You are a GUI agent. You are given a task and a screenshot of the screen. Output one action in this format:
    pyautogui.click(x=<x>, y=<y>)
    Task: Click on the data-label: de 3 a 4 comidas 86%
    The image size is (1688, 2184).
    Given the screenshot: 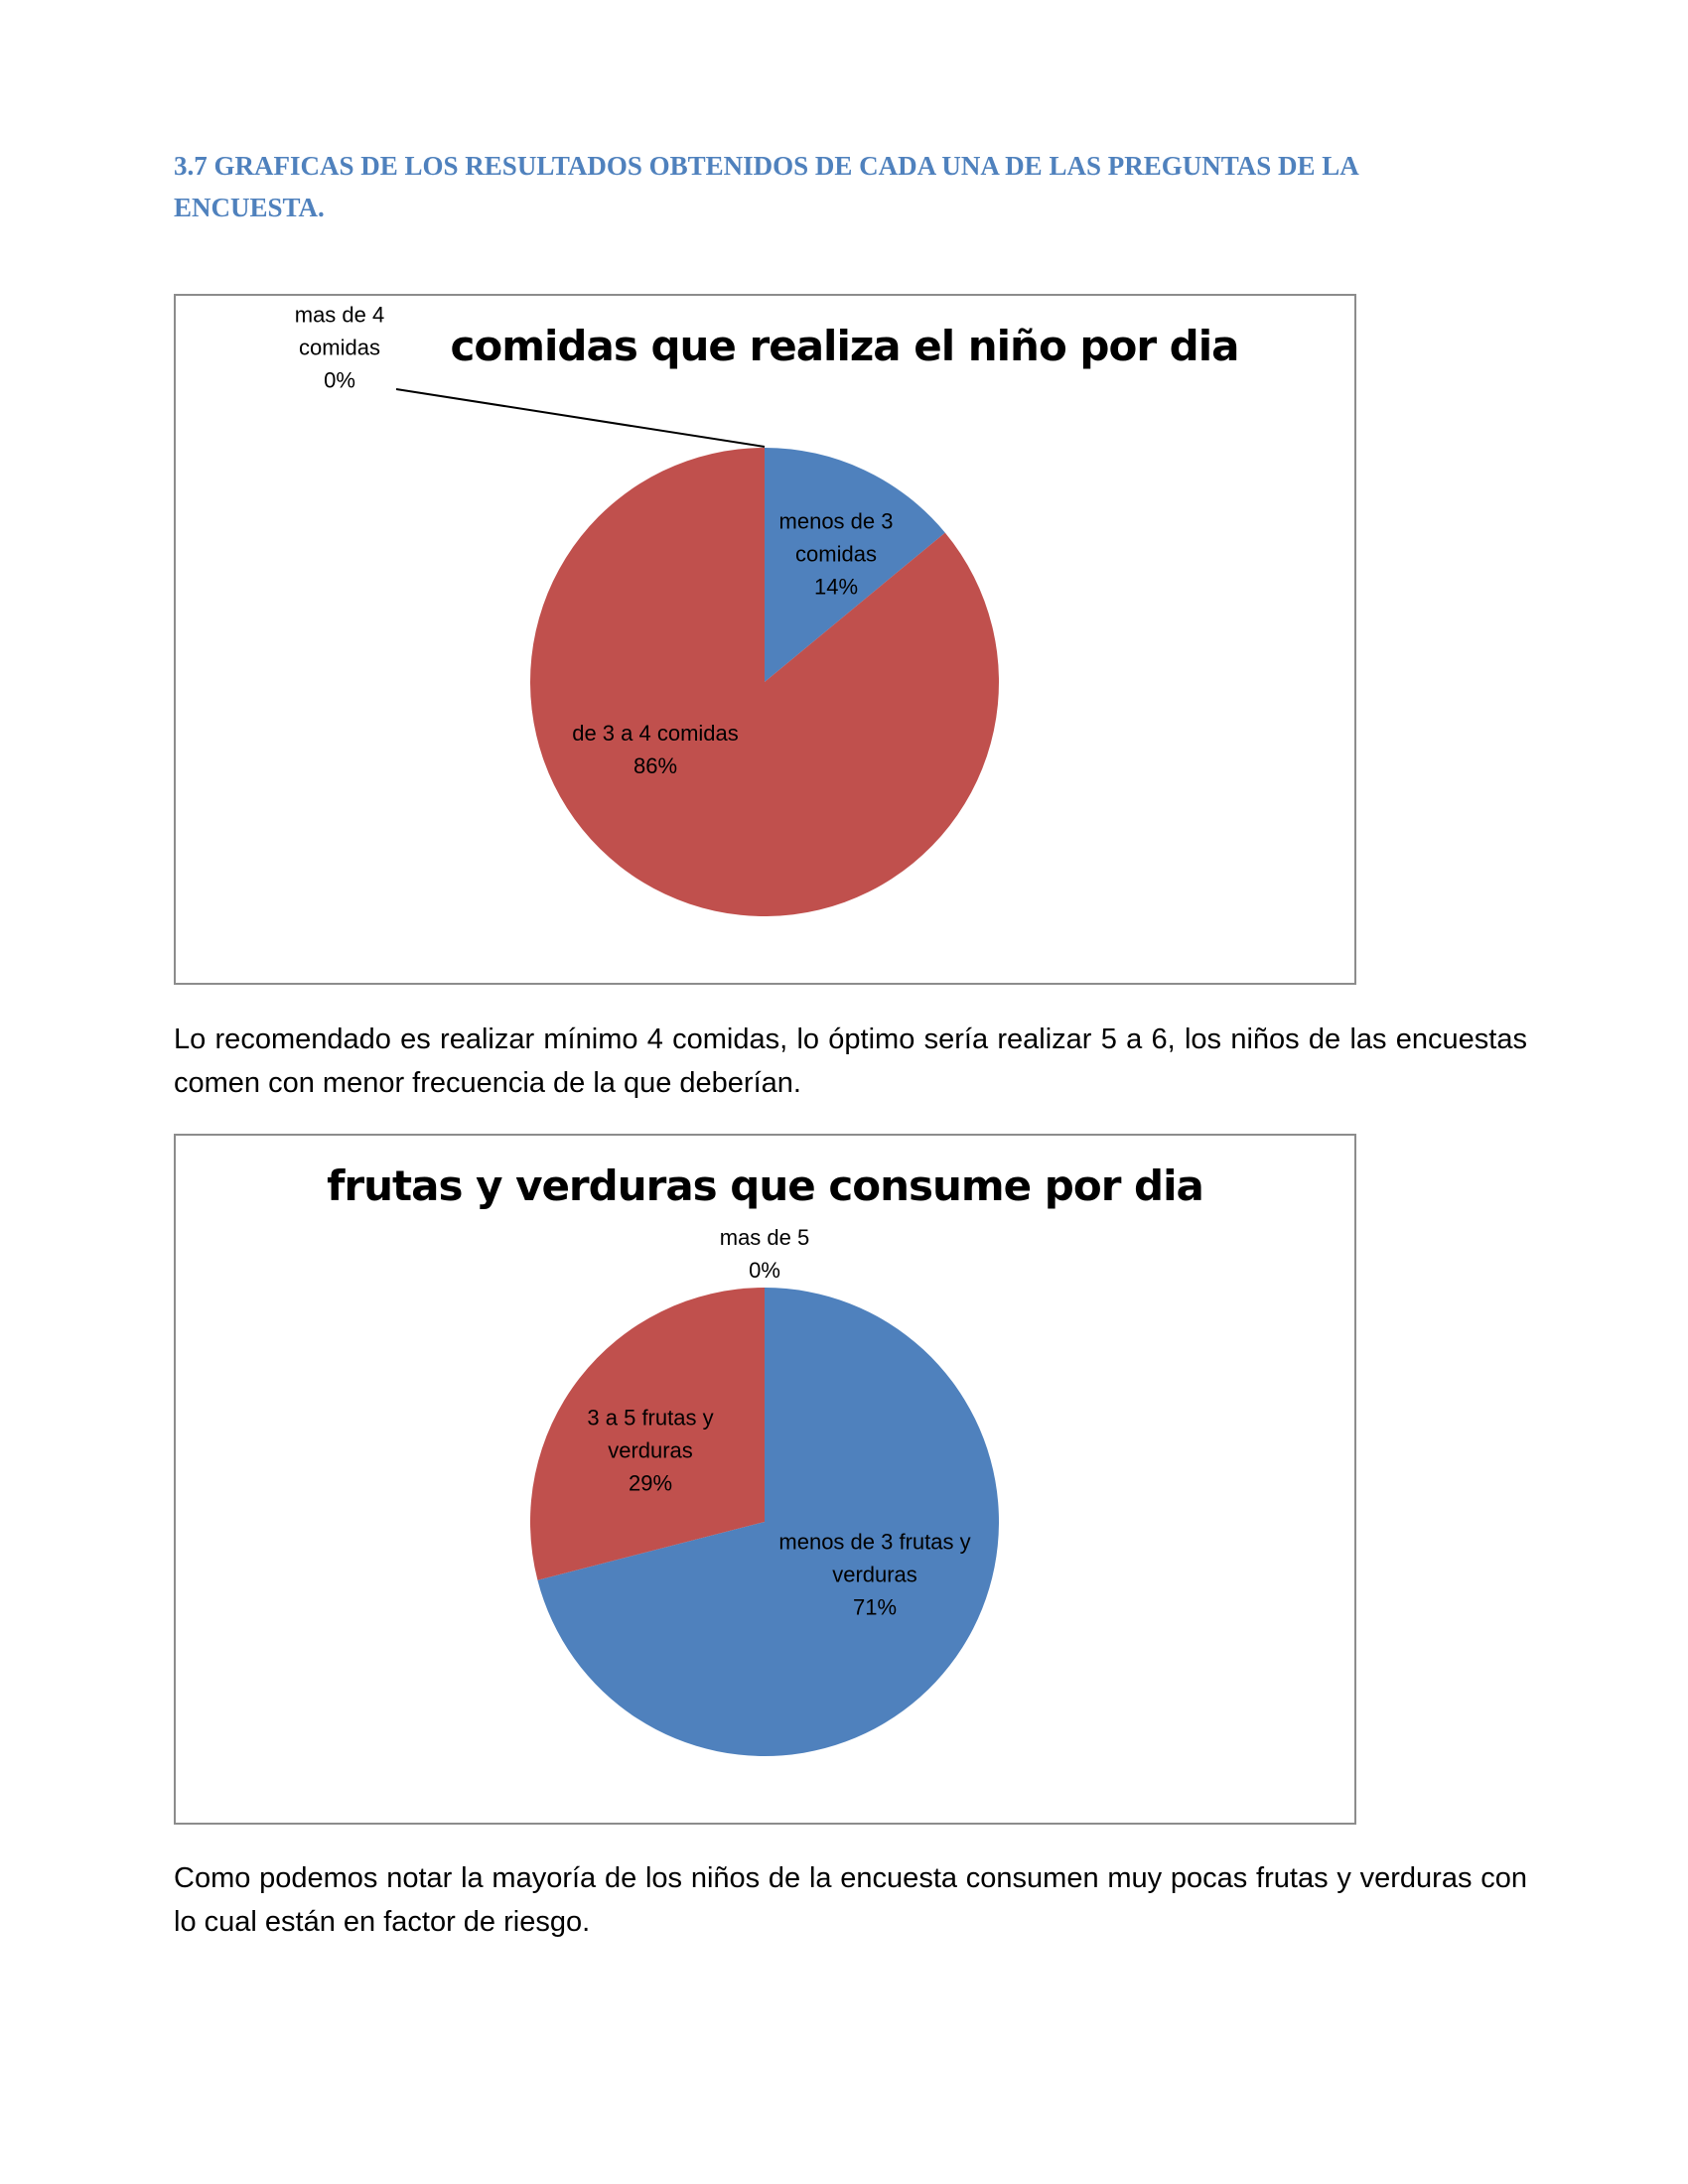 What is the action you would take?
    pyautogui.click(x=655, y=749)
    